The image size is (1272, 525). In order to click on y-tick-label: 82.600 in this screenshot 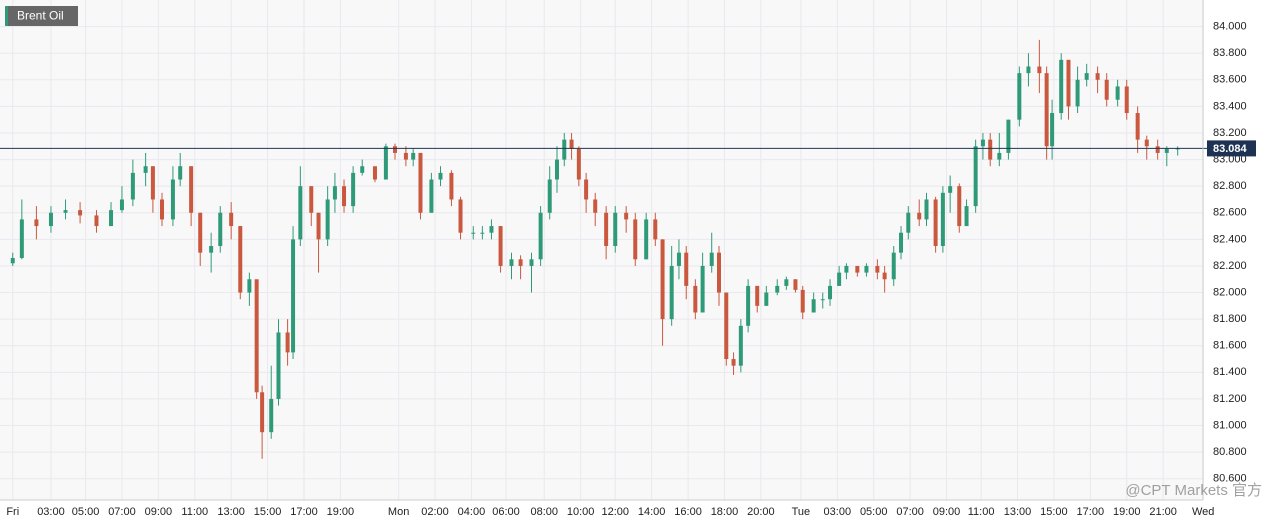, I will do `click(1230, 213)`.